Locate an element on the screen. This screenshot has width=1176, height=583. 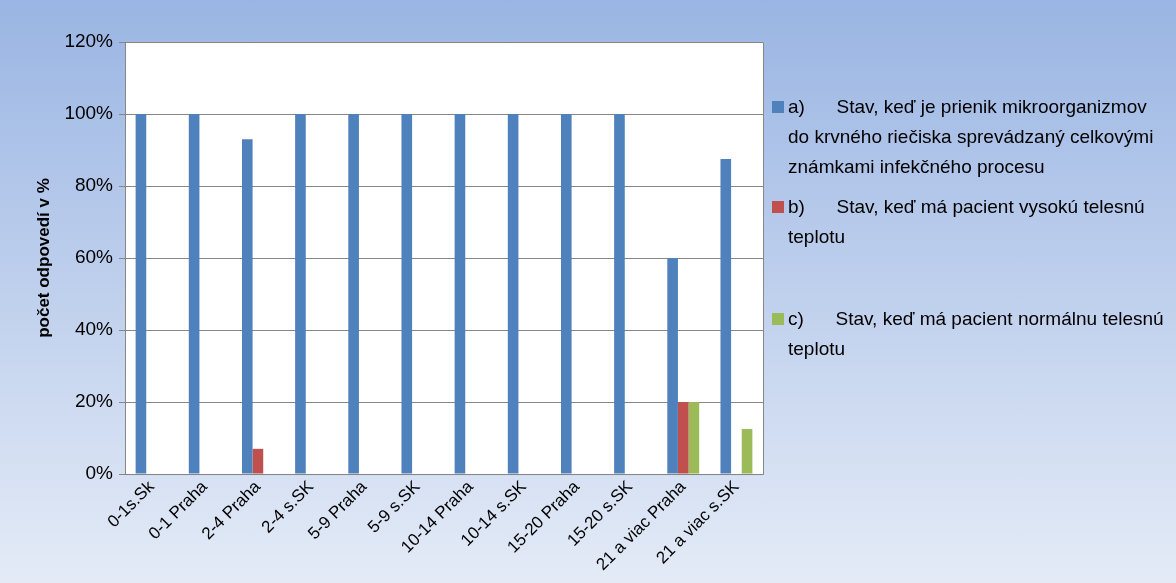
y-tick-label: 60% is located at coordinates (94, 257).